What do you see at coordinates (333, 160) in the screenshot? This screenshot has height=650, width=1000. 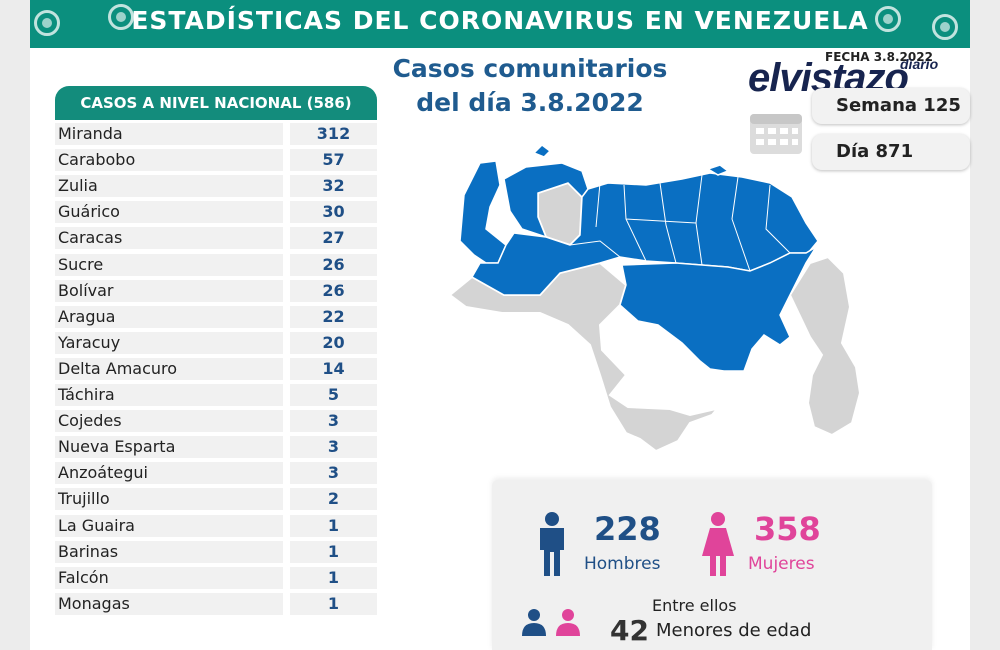 I see `state-cases: 57` at bounding box center [333, 160].